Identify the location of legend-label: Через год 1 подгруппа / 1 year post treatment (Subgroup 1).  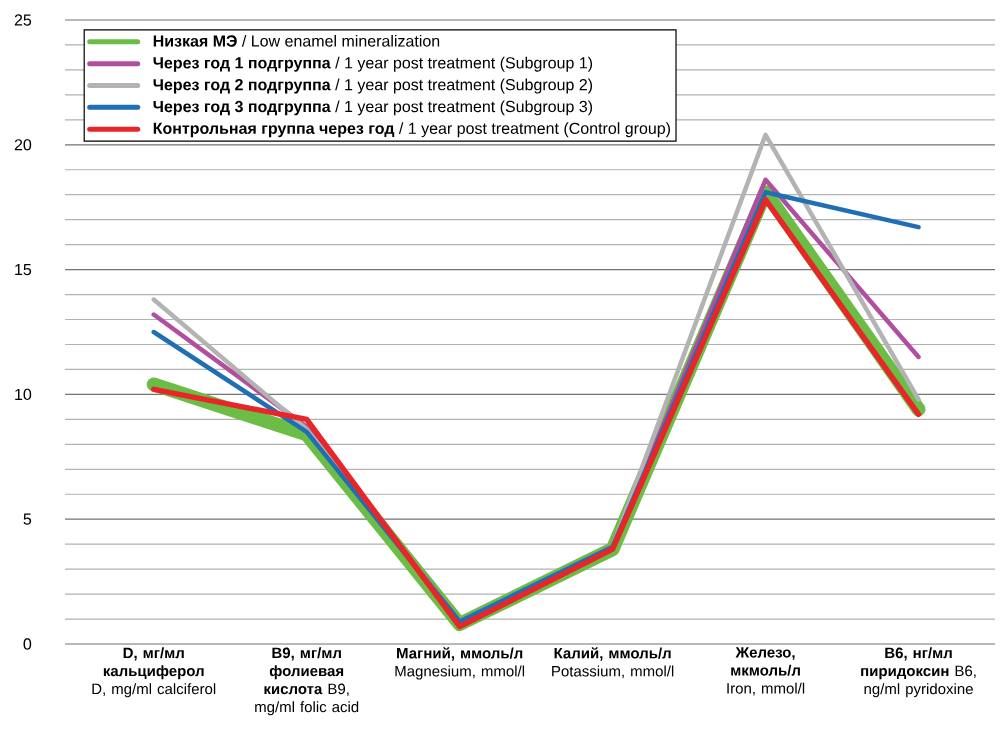
(373, 64).